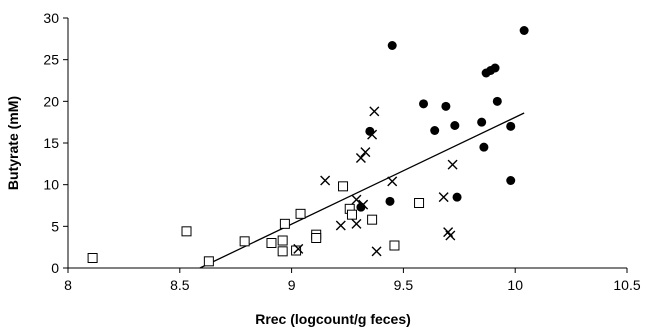 Image resolution: width=652 pixels, height=329 pixels. Describe the element at coordinates (51, 143) in the screenshot. I see `y-tick-label: 15` at that location.